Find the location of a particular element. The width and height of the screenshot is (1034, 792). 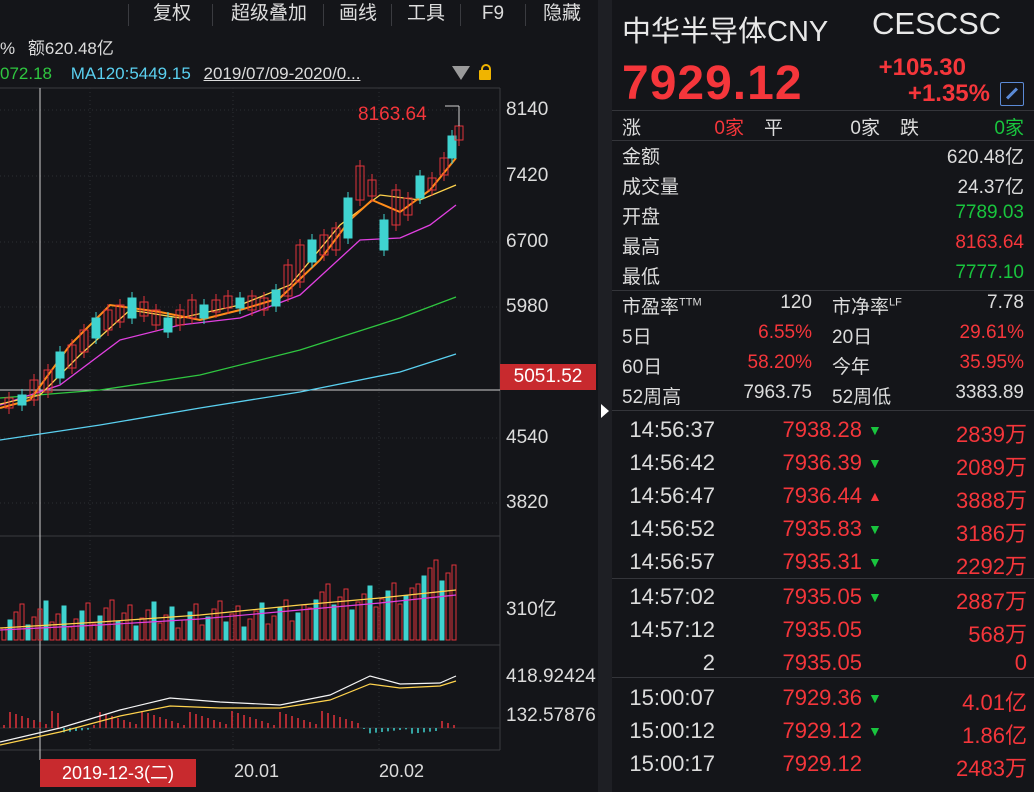

tick-price: 7936.39 is located at coordinates (822, 462).